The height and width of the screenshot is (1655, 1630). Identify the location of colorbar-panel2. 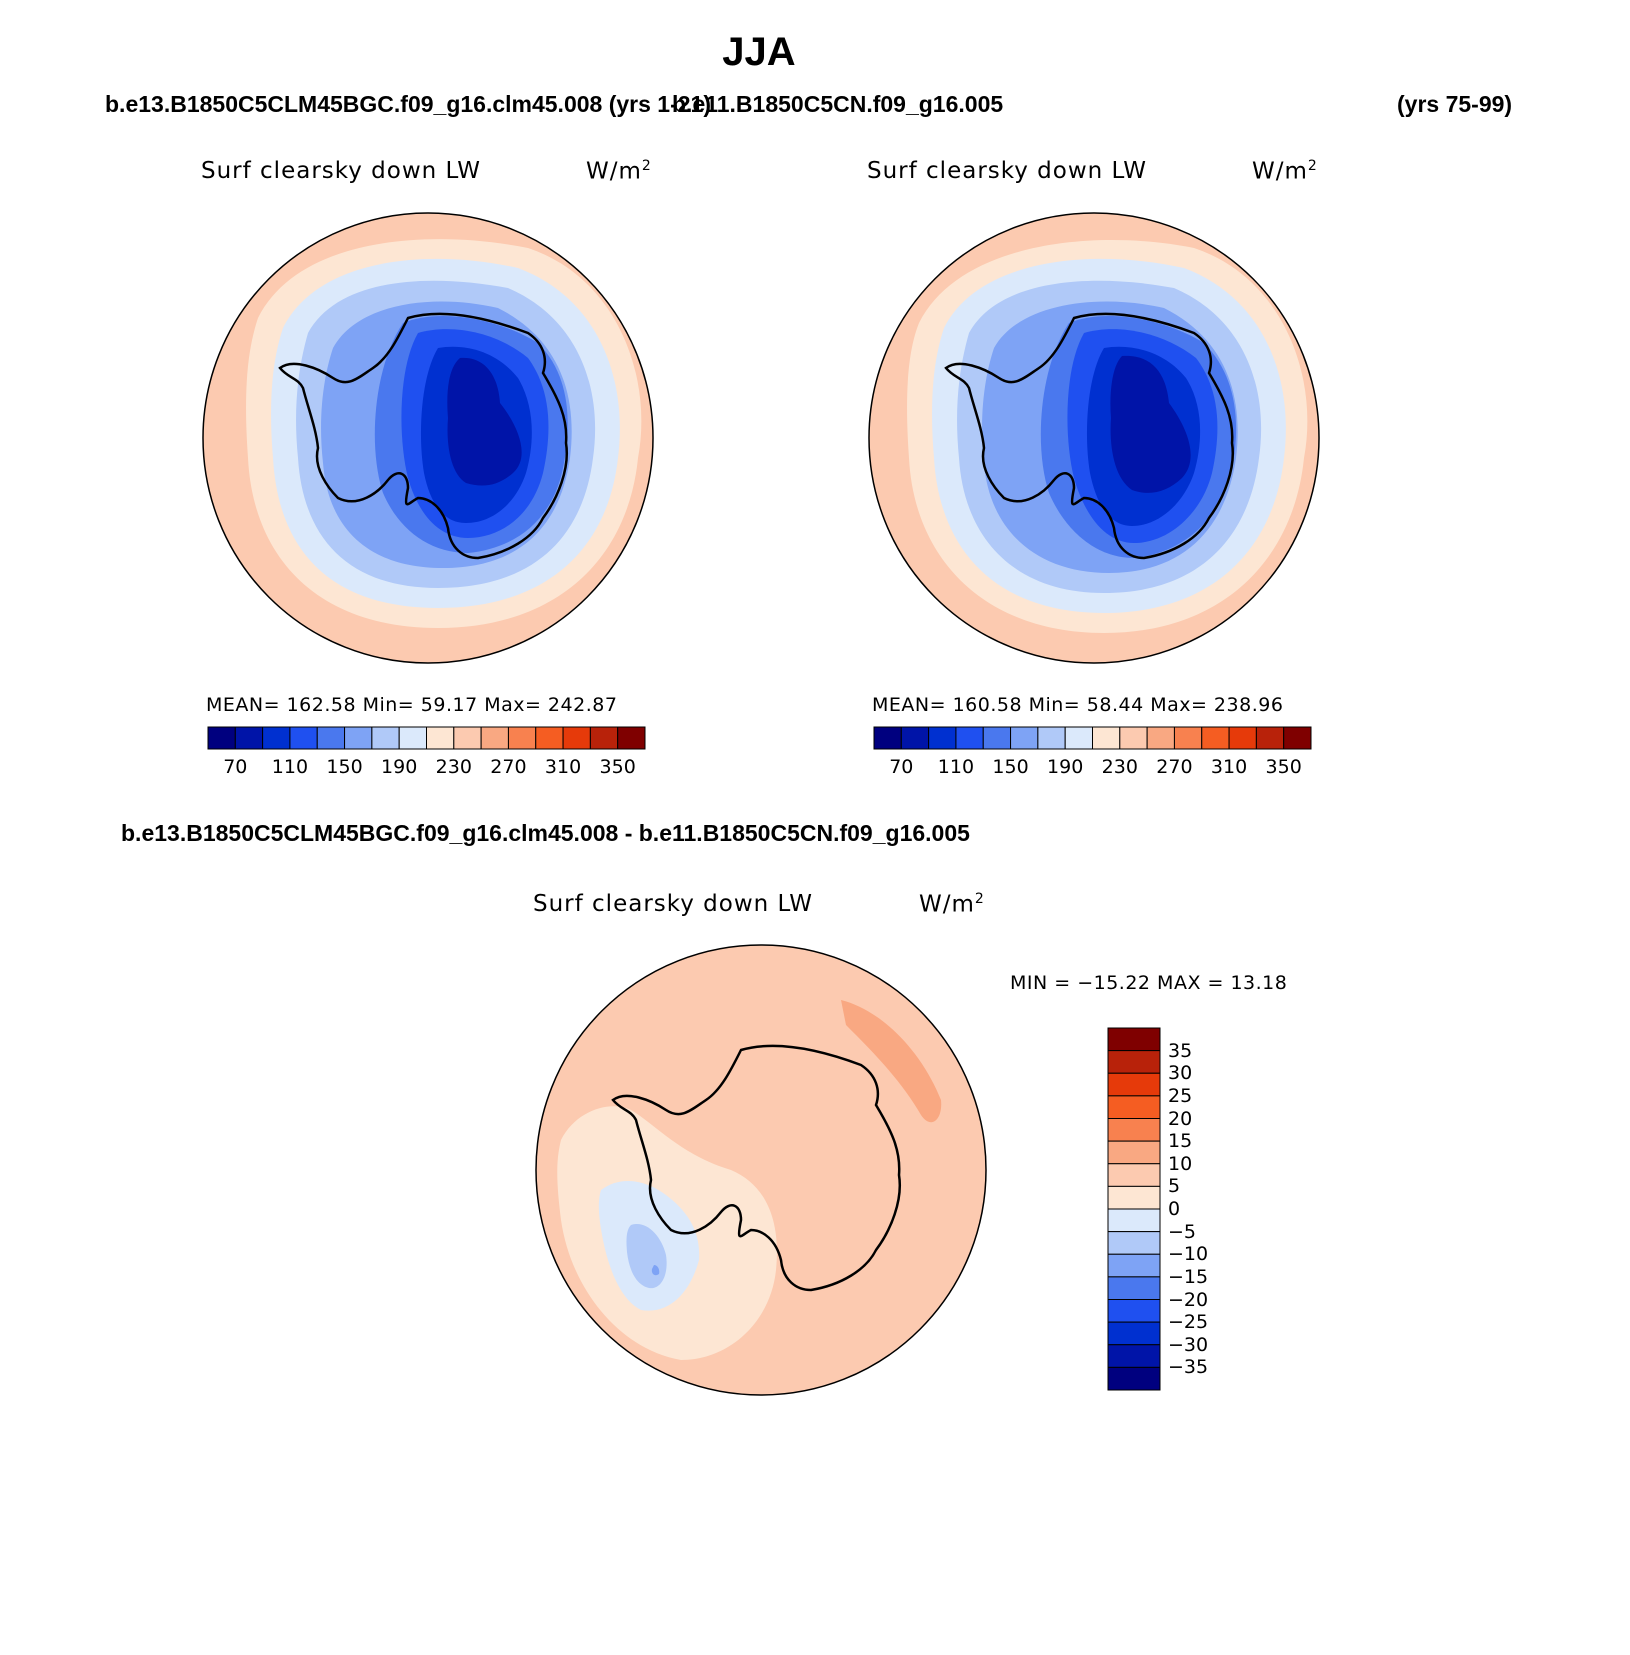
(1092, 738).